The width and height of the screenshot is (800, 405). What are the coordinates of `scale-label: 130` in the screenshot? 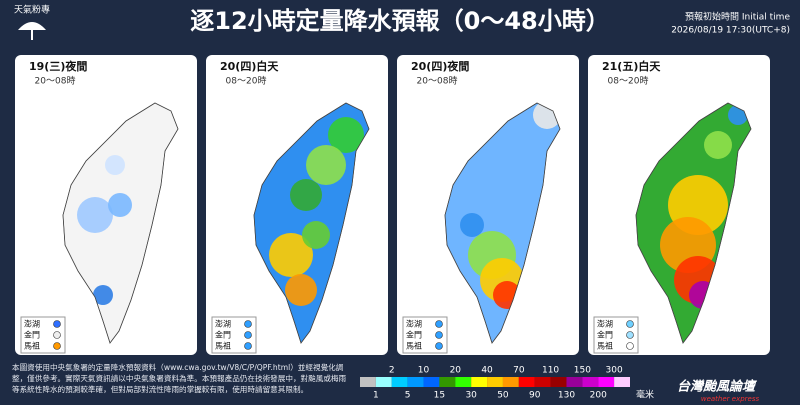 It's located at (566, 396).